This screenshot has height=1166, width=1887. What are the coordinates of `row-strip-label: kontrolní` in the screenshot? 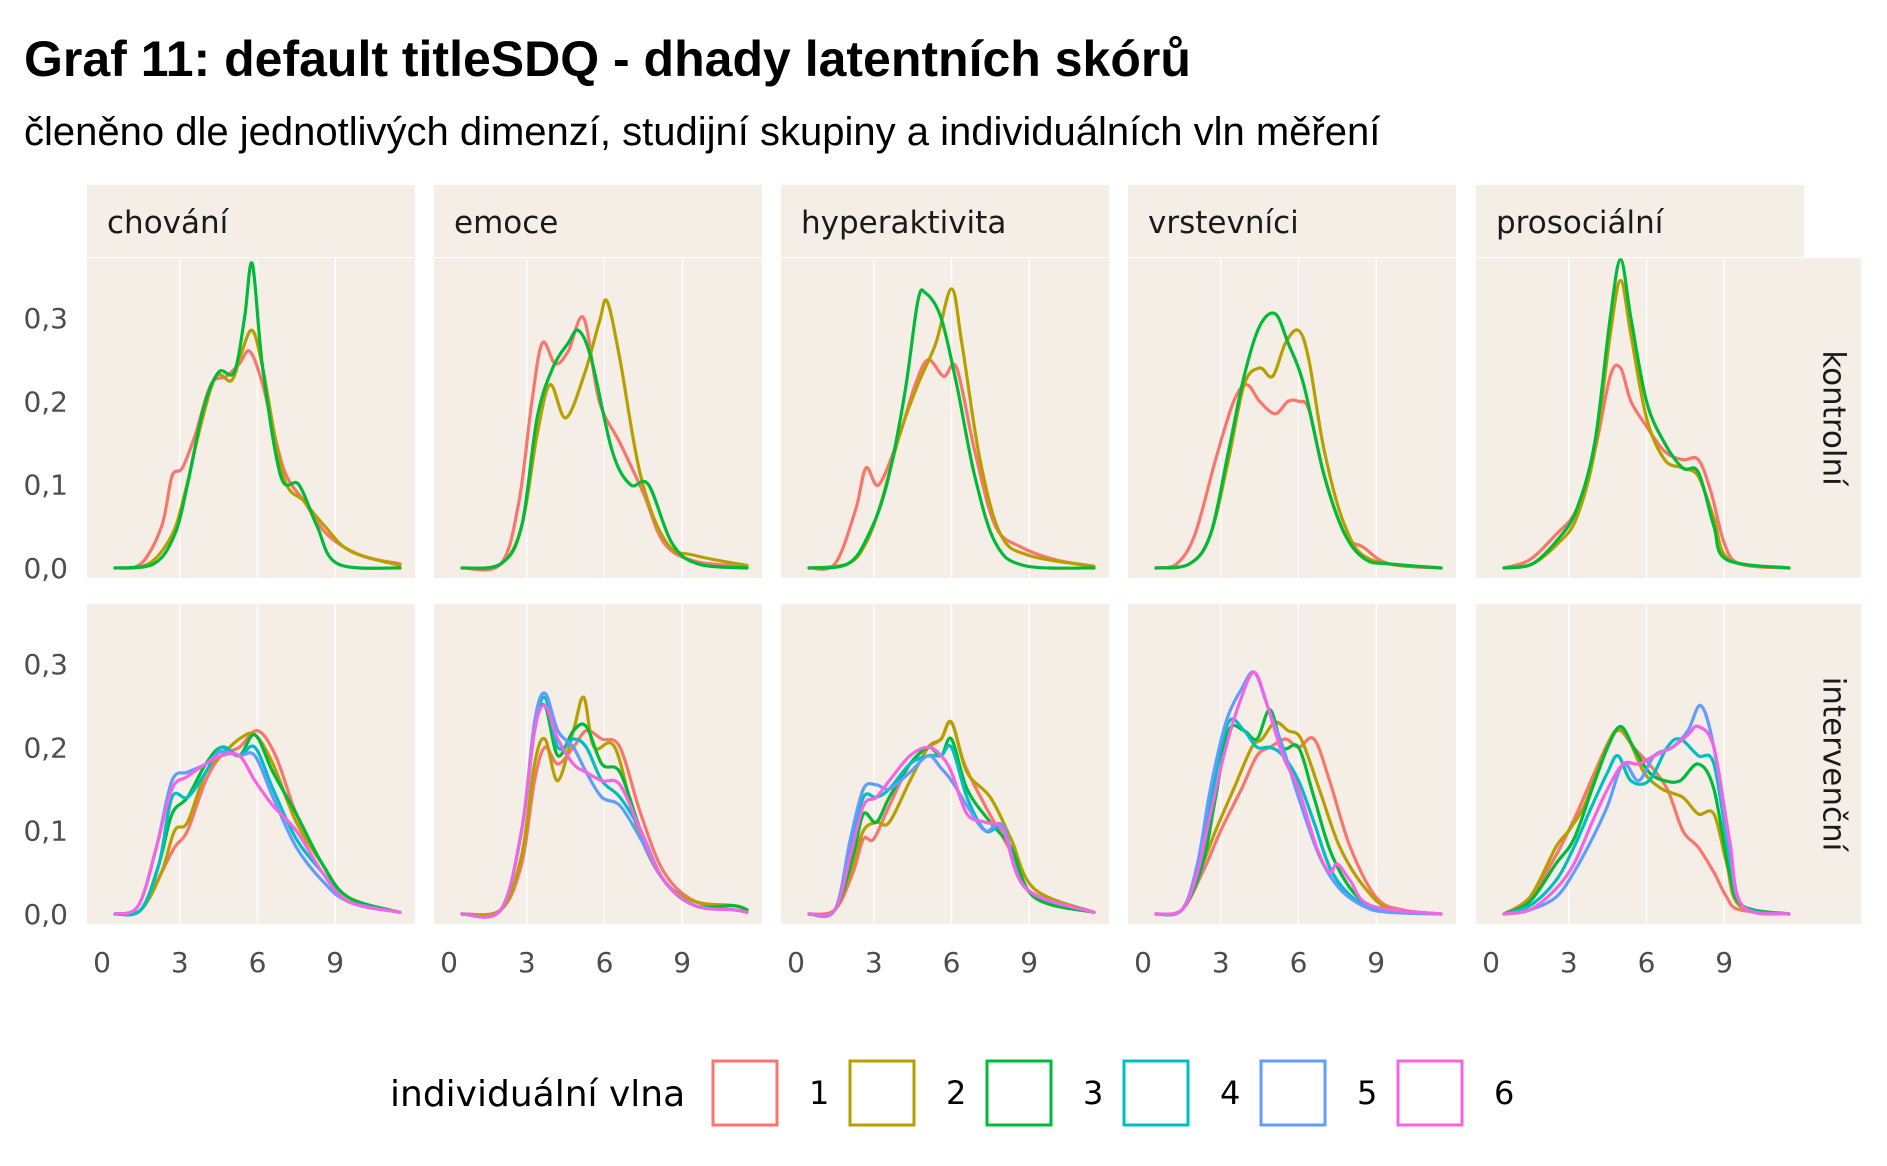 It's located at (1834, 418).